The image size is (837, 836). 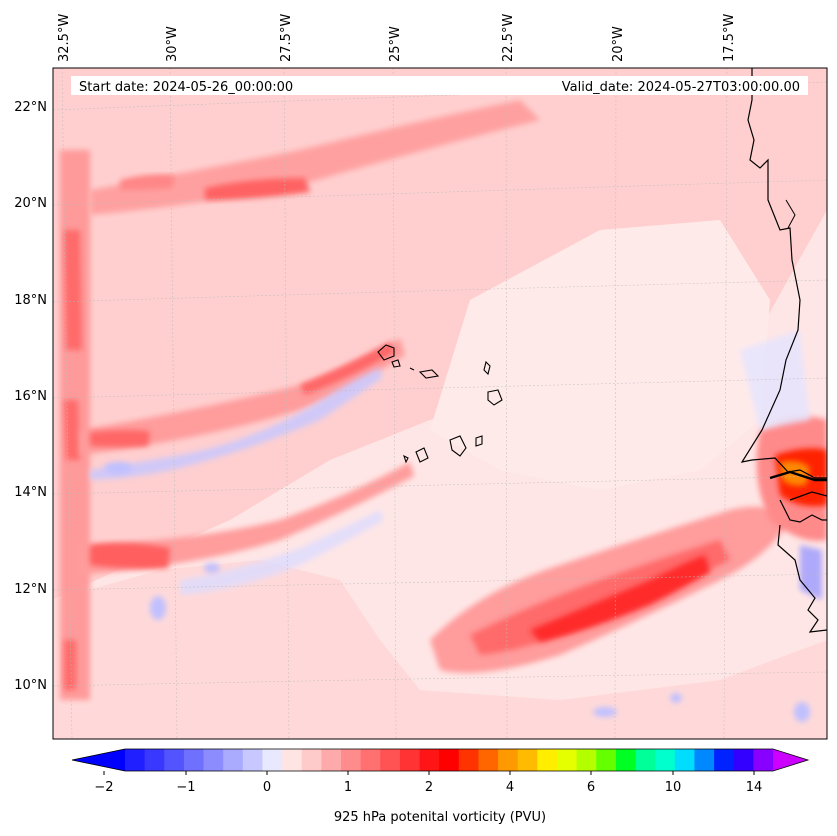 What do you see at coordinates (267, 787) in the screenshot?
I see `colorbar-tick-label: 0` at bounding box center [267, 787].